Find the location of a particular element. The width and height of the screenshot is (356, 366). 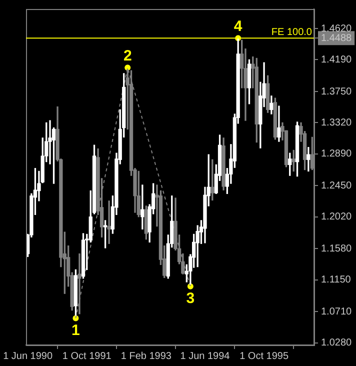

x-tick-label: 1 Jun 1994 is located at coordinates (205, 356).